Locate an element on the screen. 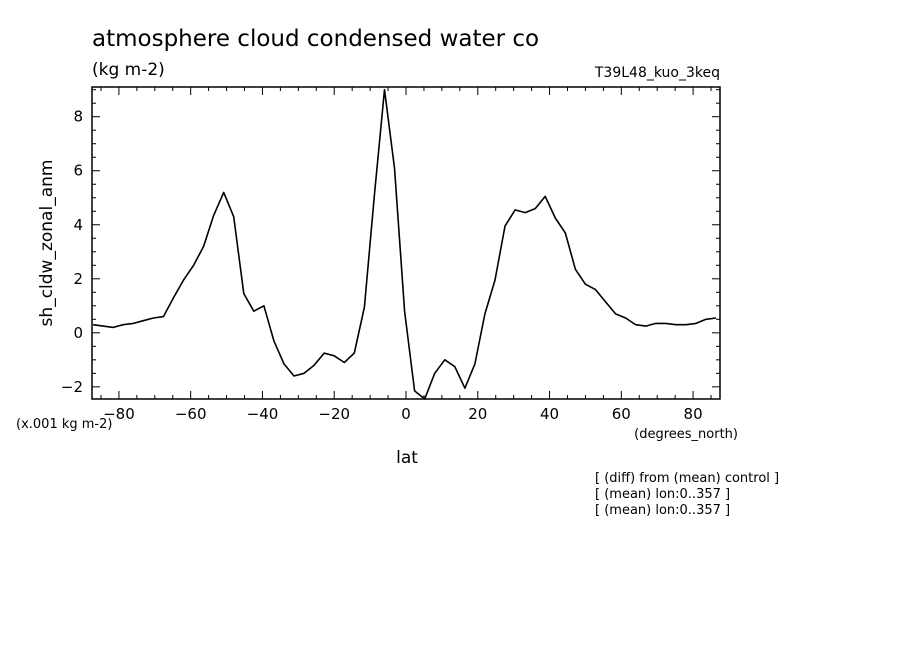 The height and width of the screenshot is (654, 904). x-axis-label: lat is located at coordinates (407, 458).